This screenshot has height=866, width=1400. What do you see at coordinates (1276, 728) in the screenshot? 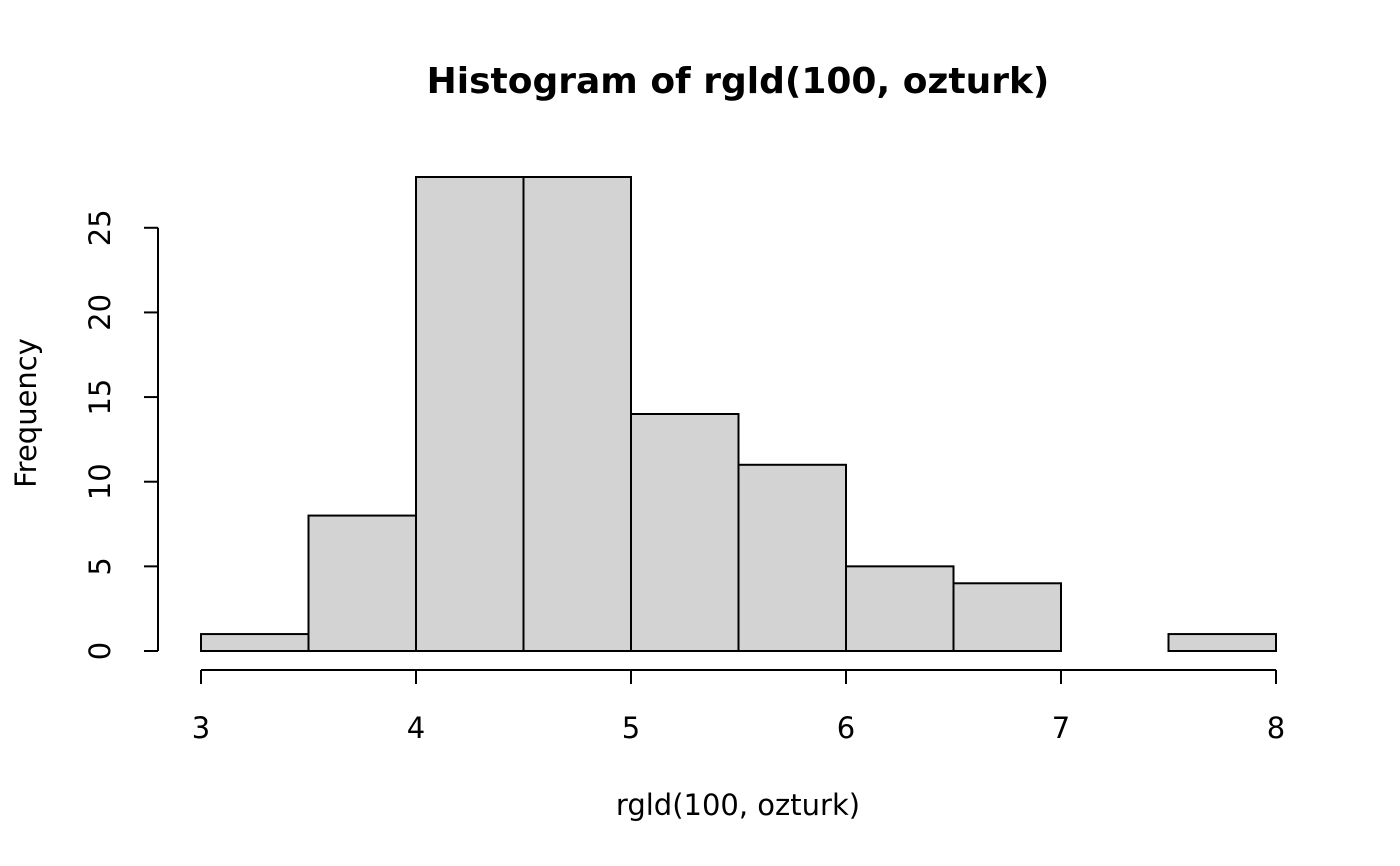
I see `x-tick-label: 8` at bounding box center [1276, 728].